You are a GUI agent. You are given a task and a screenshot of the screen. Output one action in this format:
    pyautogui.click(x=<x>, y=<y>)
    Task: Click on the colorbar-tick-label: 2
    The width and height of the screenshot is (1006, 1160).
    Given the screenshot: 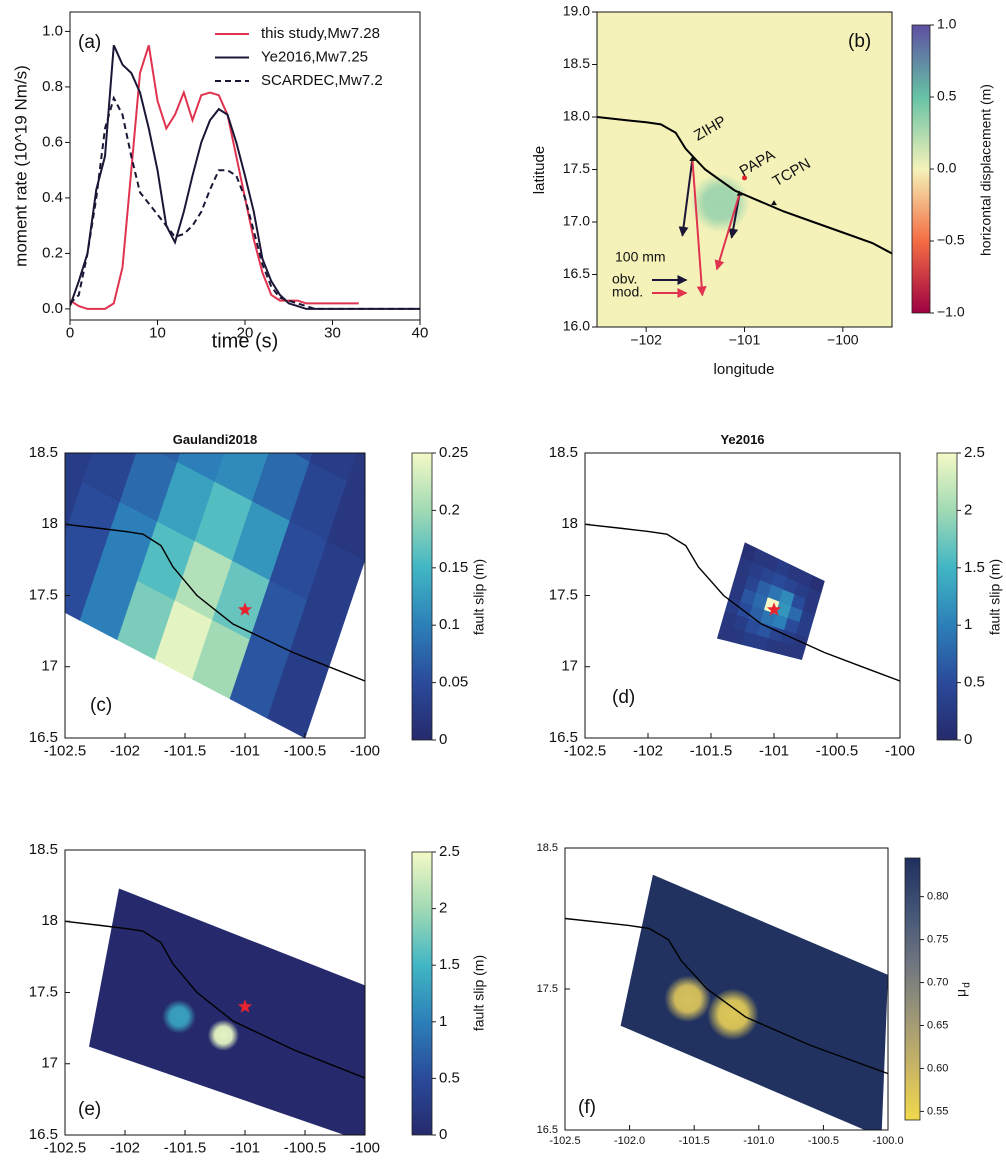 What is the action you would take?
    pyautogui.click(x=968, y=509)
    